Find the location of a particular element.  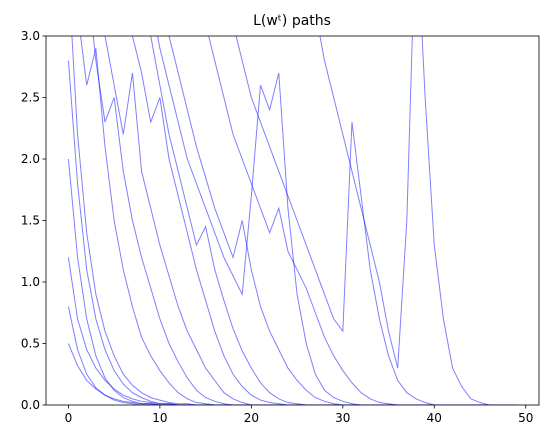

x-tick-label: 0 is located at coordinates (69, 418).